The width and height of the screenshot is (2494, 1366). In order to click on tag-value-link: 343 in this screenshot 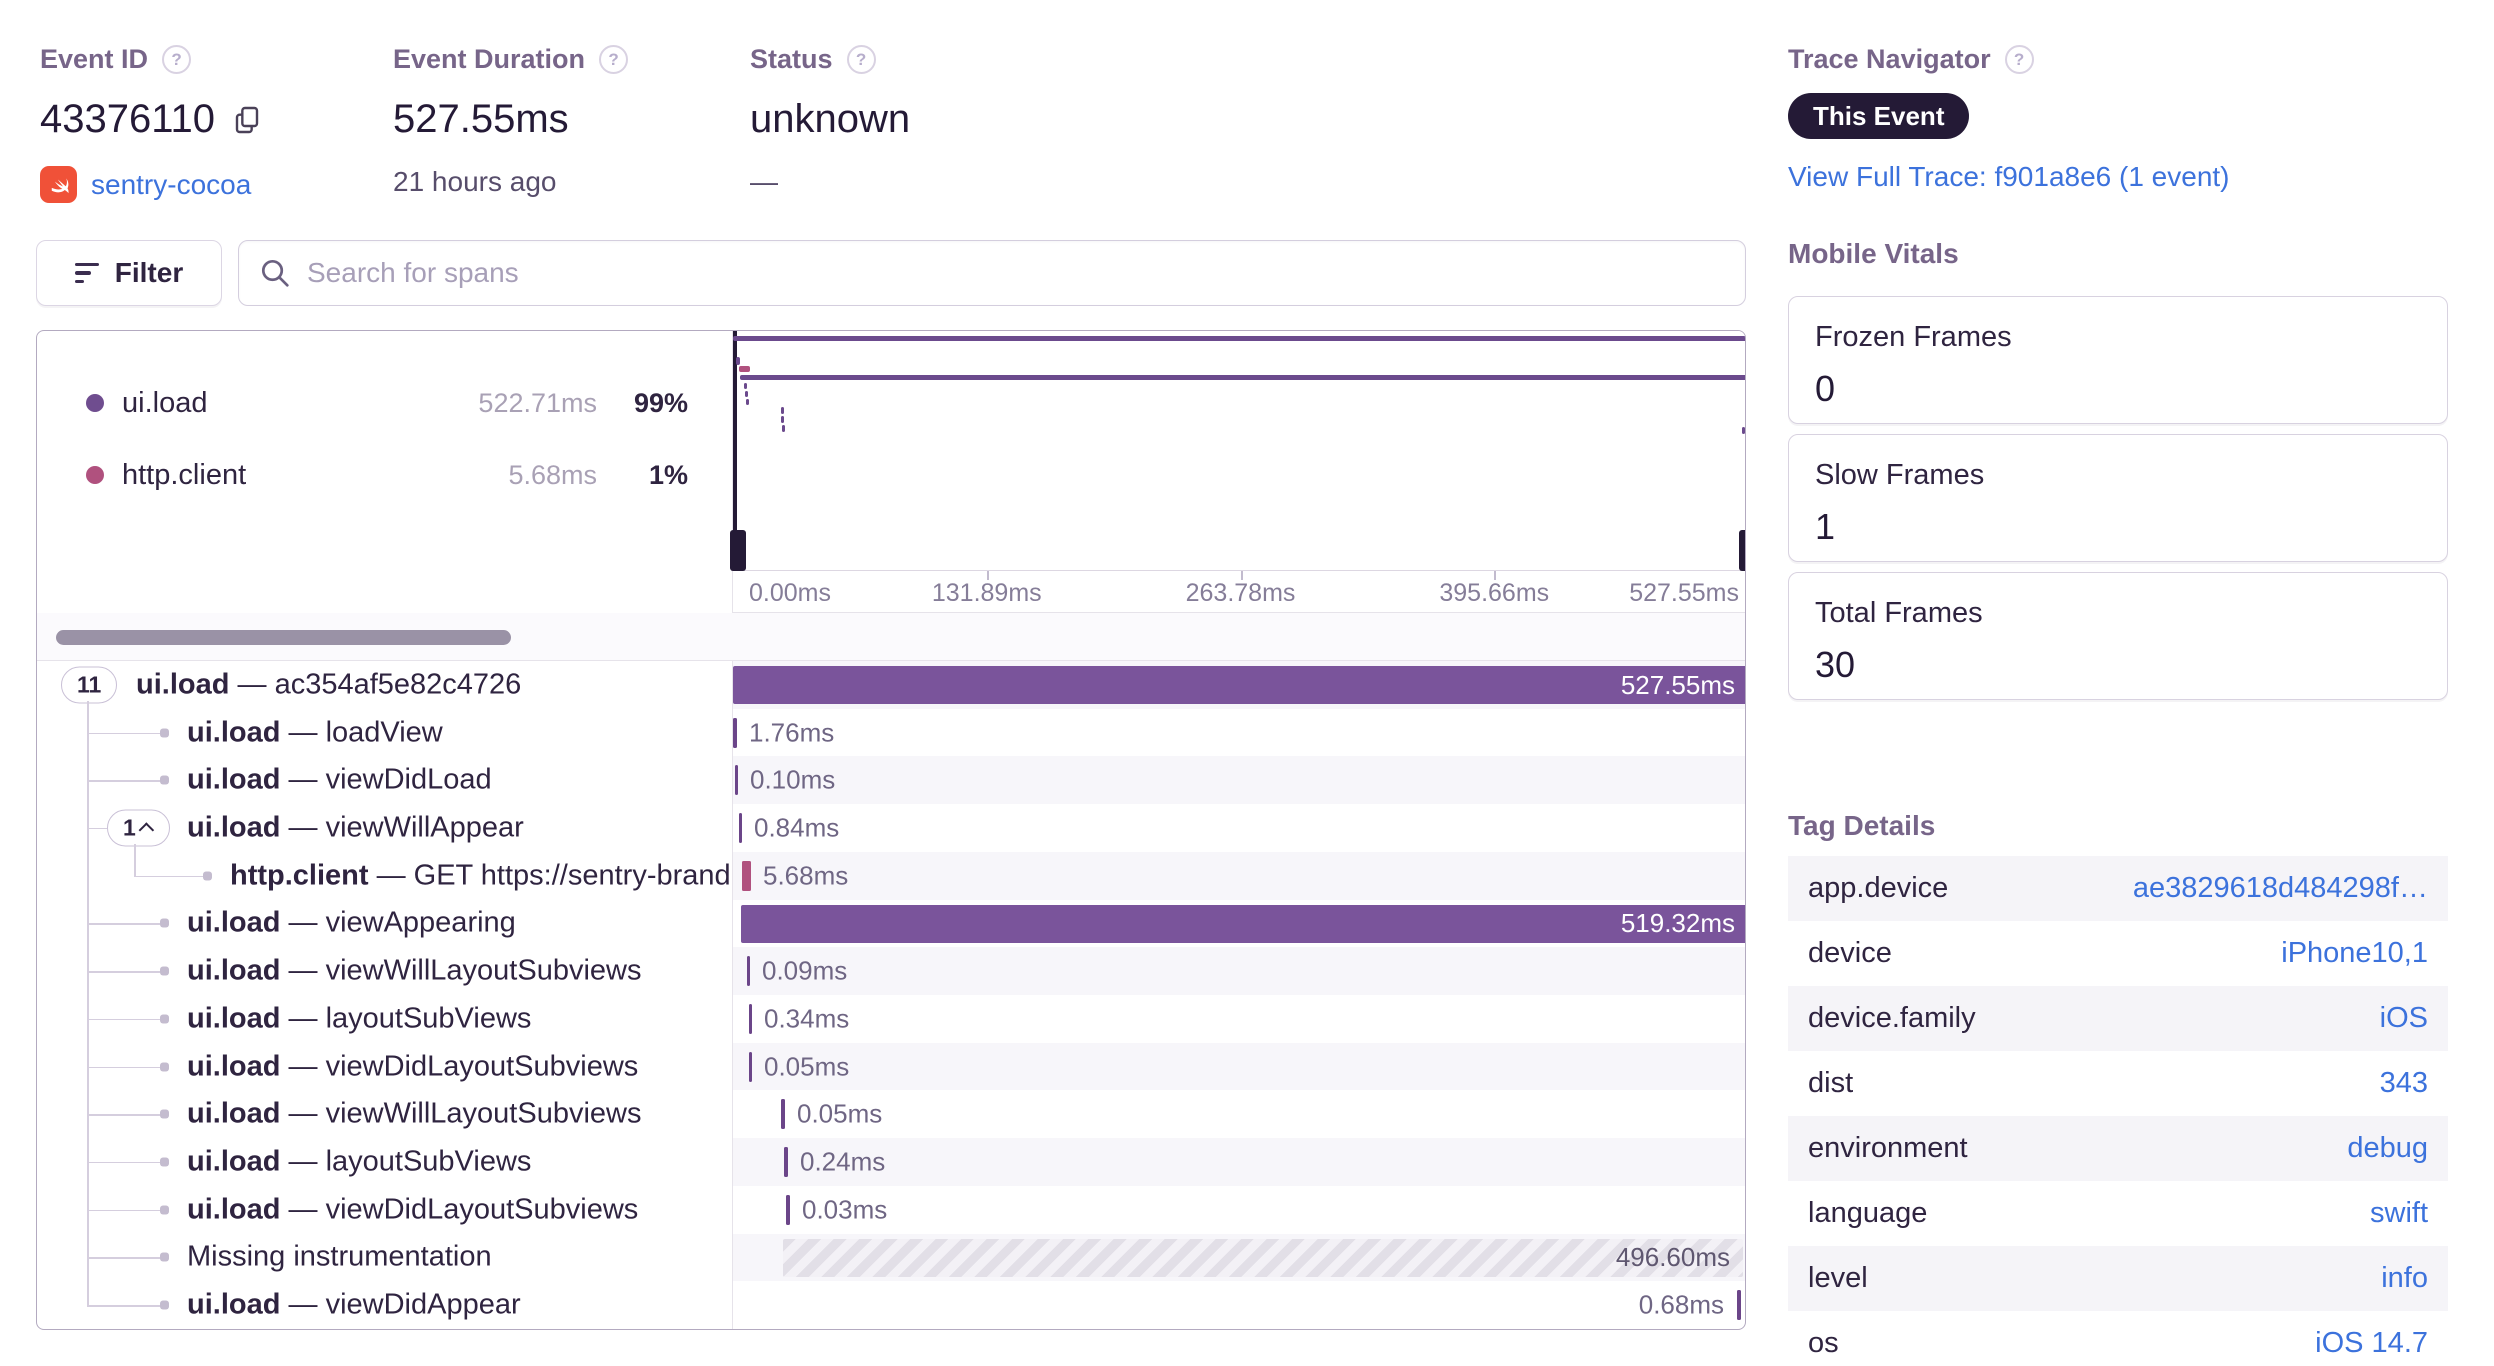, I will do `click(2403, 1083)`.